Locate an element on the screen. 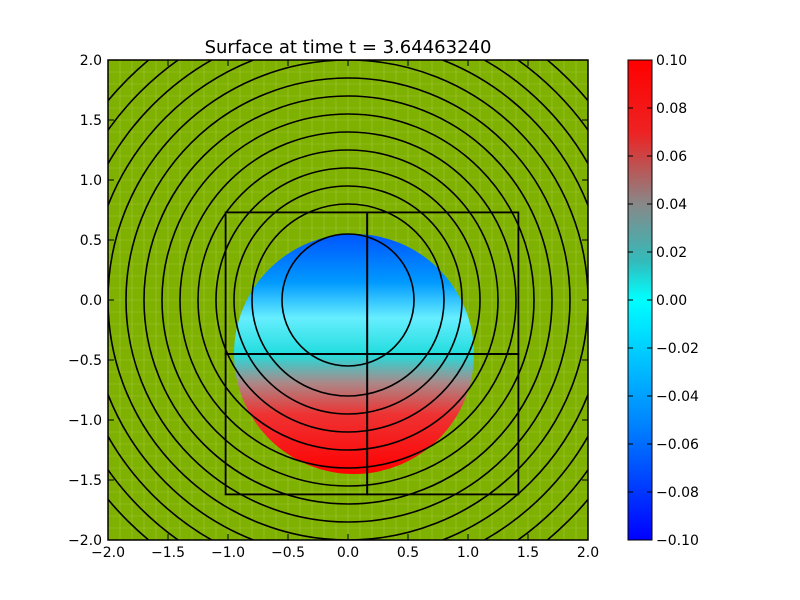 The width and height of the screenshot is (800, 600). x-tick-label: −1.0 is located at coordinates (228, 553).